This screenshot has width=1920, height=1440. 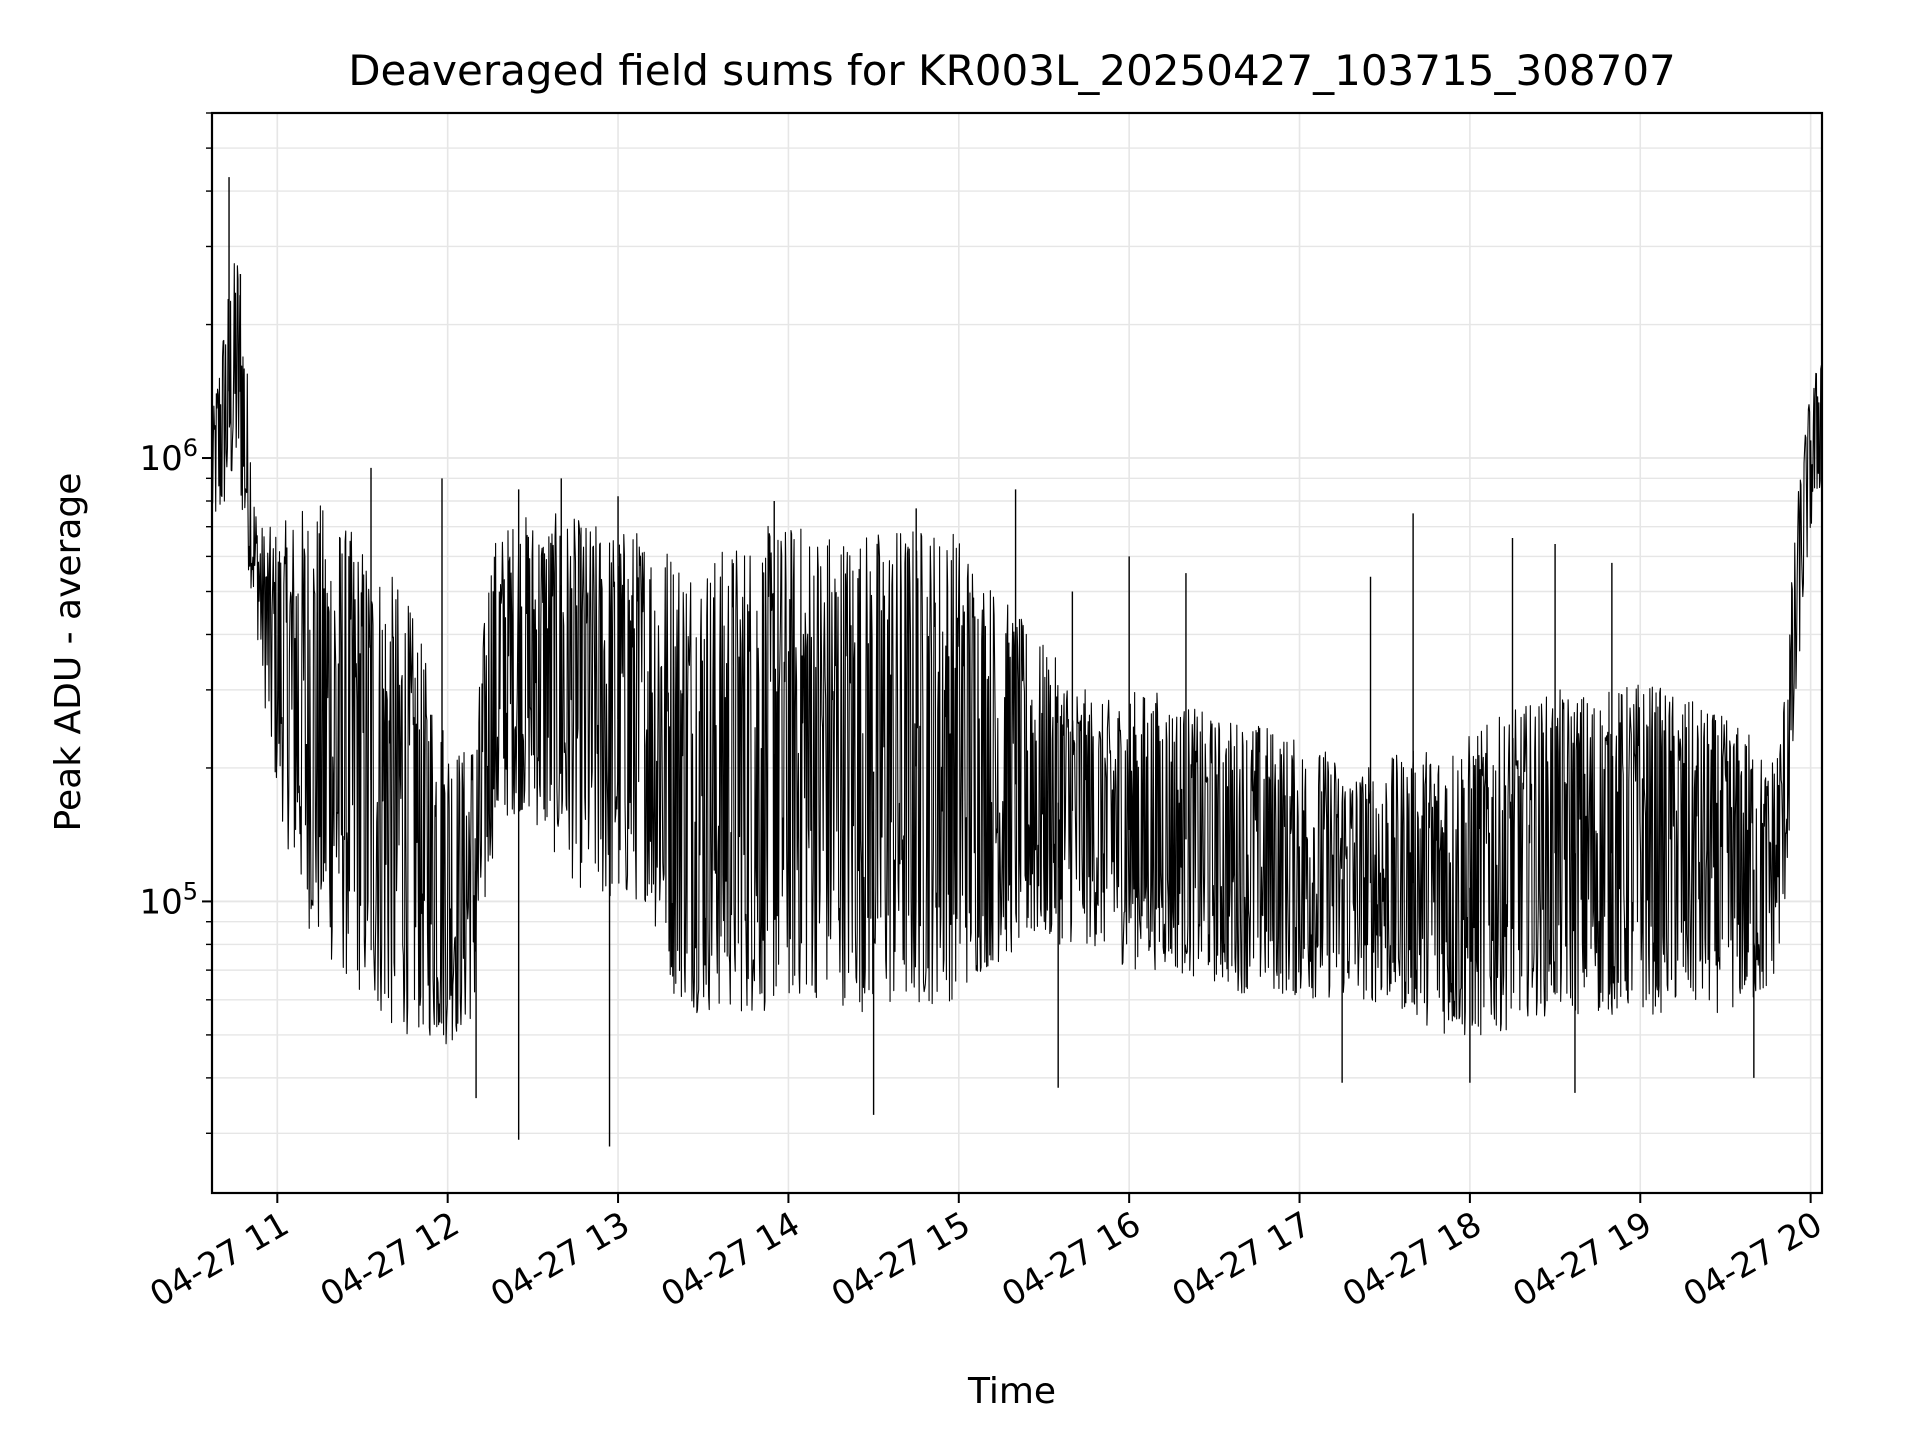 I want to click on x-tick-label: 04-27 20, so click(x=1753, y=1259).